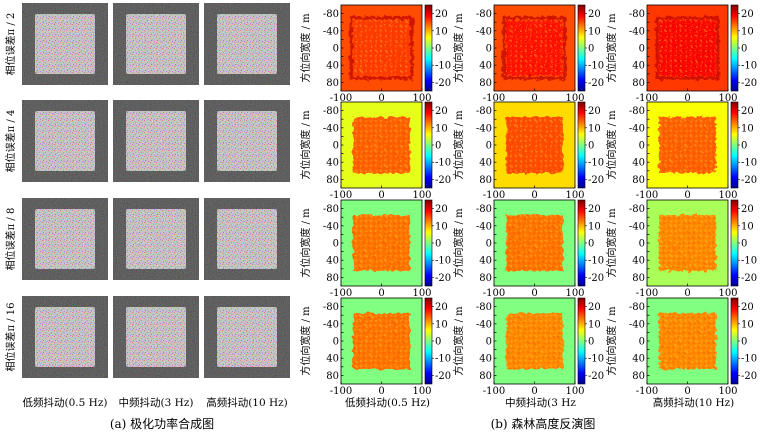 The height and width of the screenshot is (439, 774). Describe the element at coordinates (543, 423) in the screenshot. I see `caption-b: (b) 森林高度反演图` at that location.